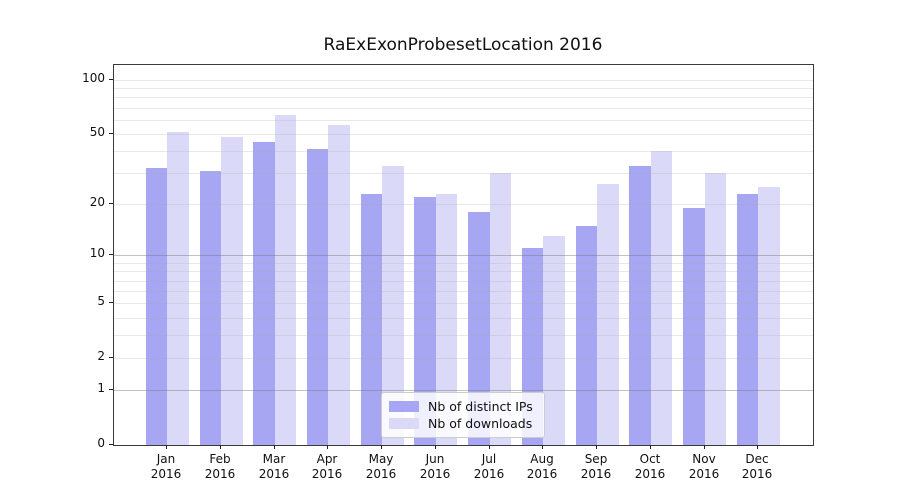  What do you see at coordinates (101, 301) in the screenshot?
I see `y-tick-label: 5` at bounding box center [101, 301].